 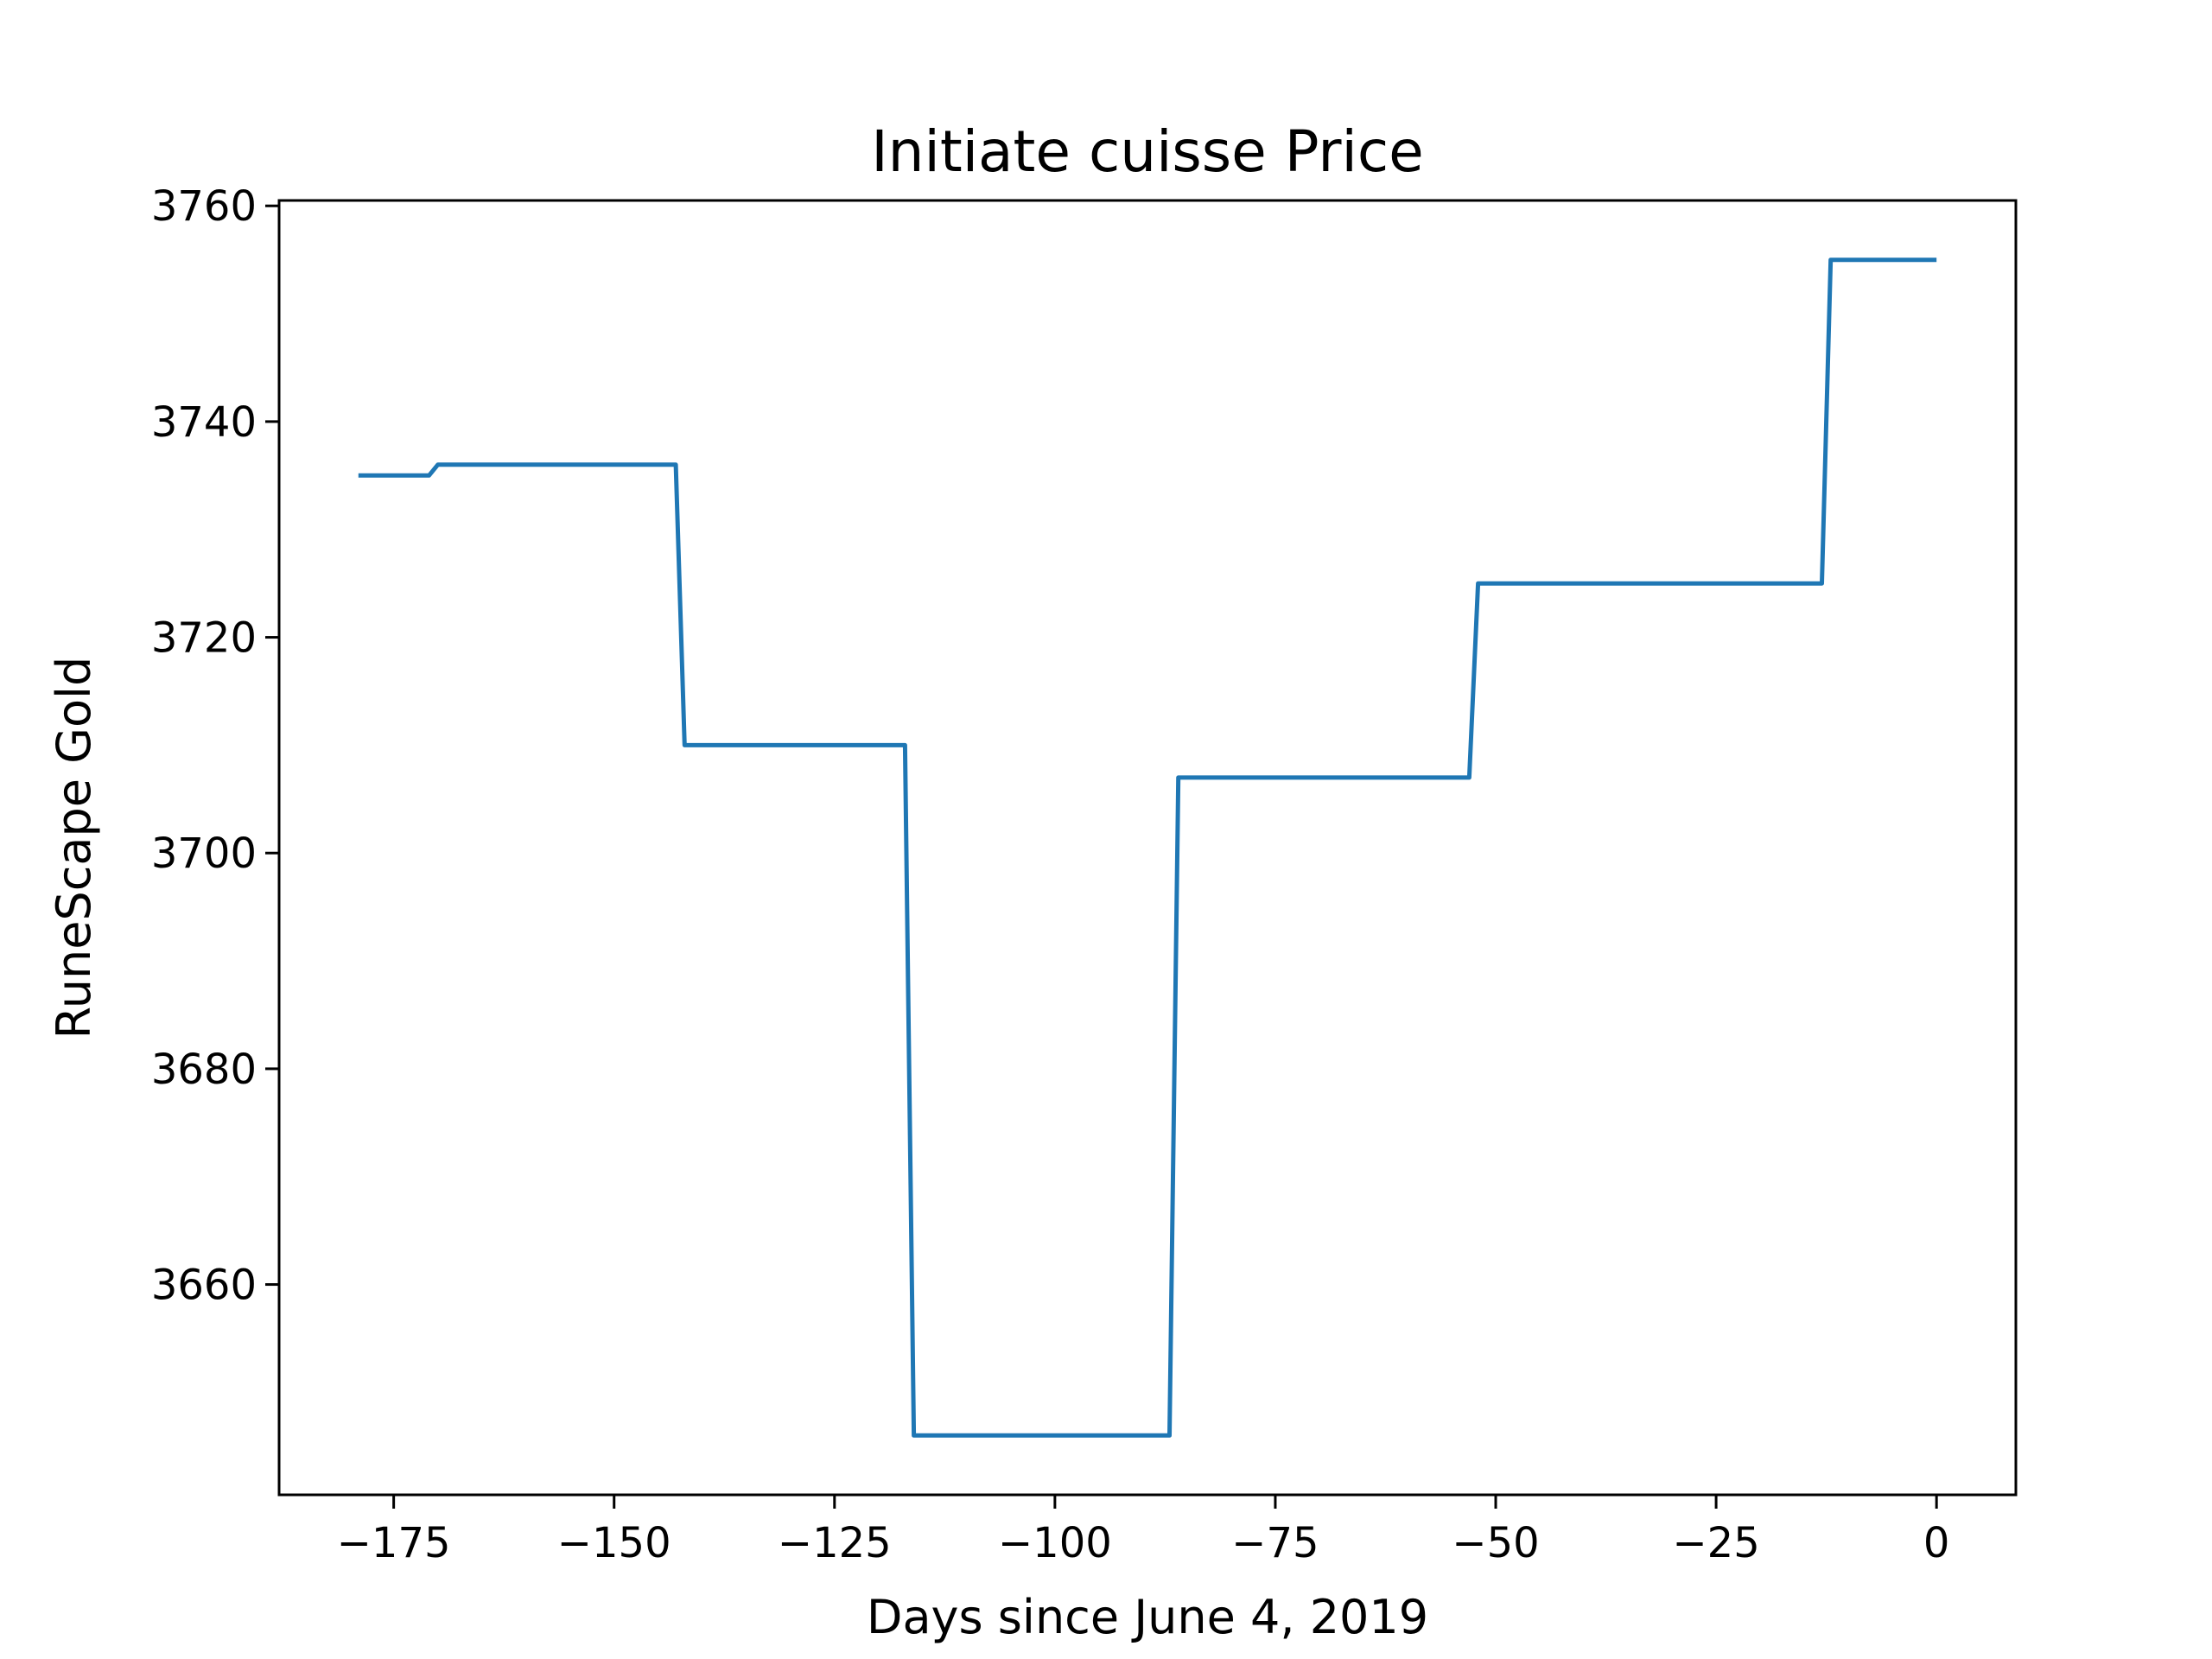 What do you see at coordinates (614, 1543) in the screenshot?
I see `x-tick-label: −150` at bounding box center [614, 1543].